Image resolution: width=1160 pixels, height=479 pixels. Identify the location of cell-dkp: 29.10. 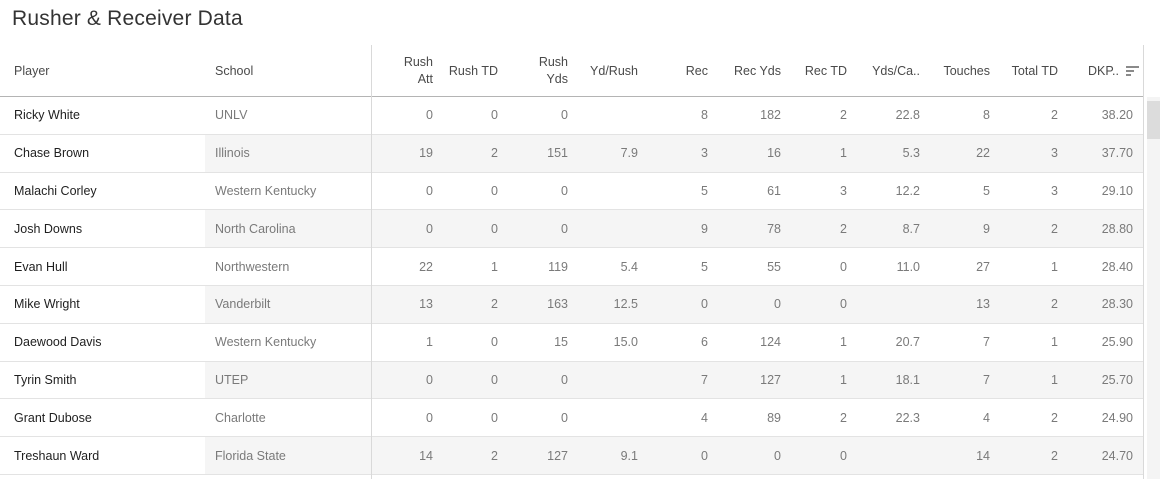
(1117, 190).